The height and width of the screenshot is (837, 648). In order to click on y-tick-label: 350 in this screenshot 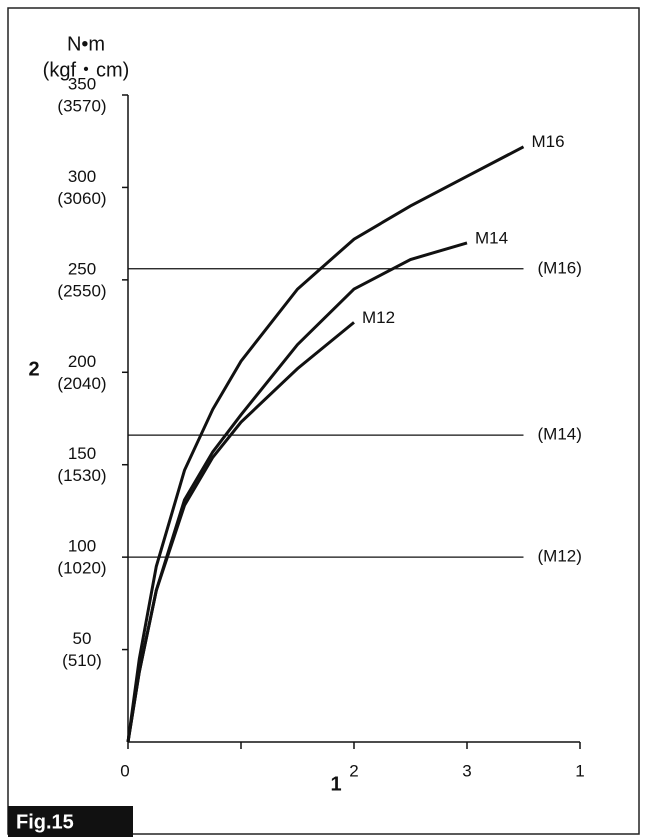, I will do `click(82, 83)`.